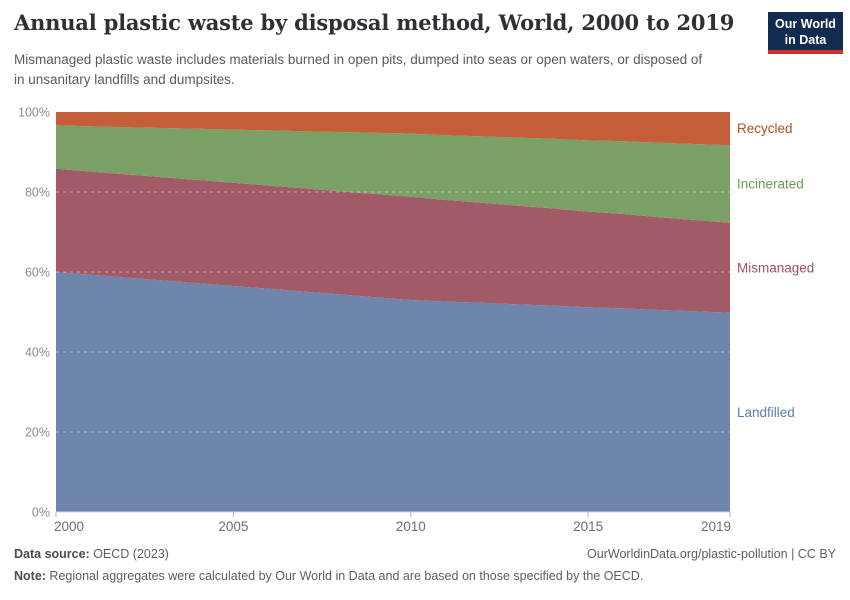  Describe the element at coordinates (411, 526) in the screenshot. I see `x-tick-label-2010: 2010` at that location.